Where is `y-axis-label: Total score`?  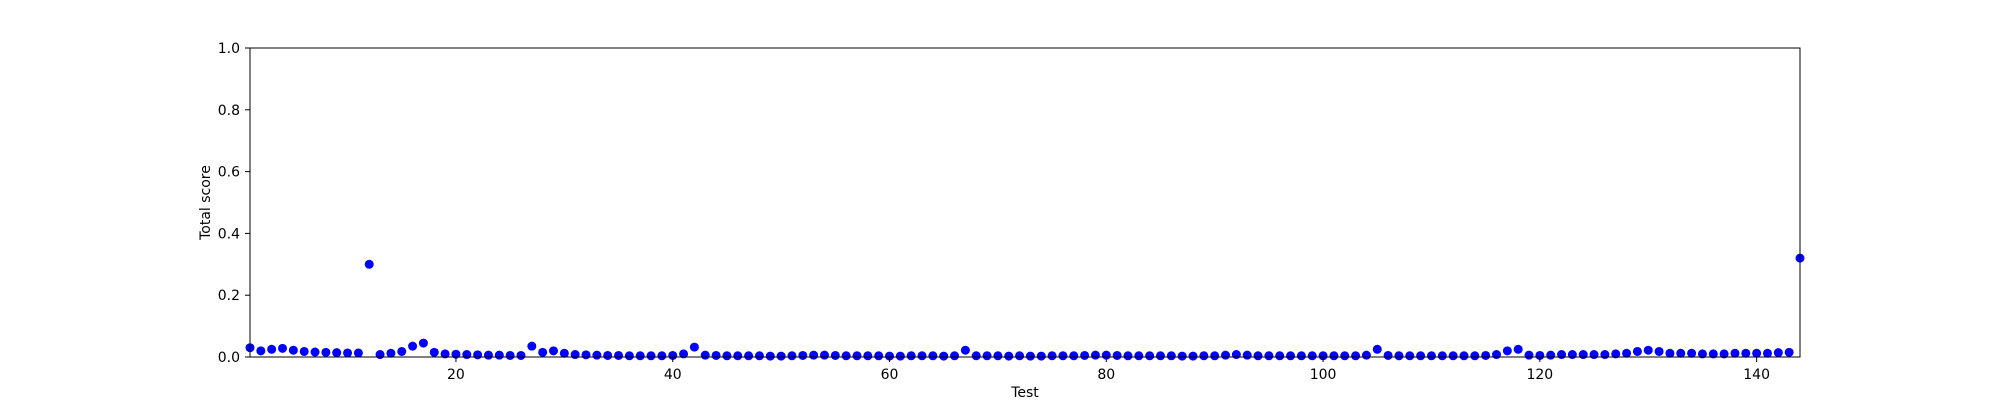 y-axis-label: Total score is located at coordinates (206, 203).